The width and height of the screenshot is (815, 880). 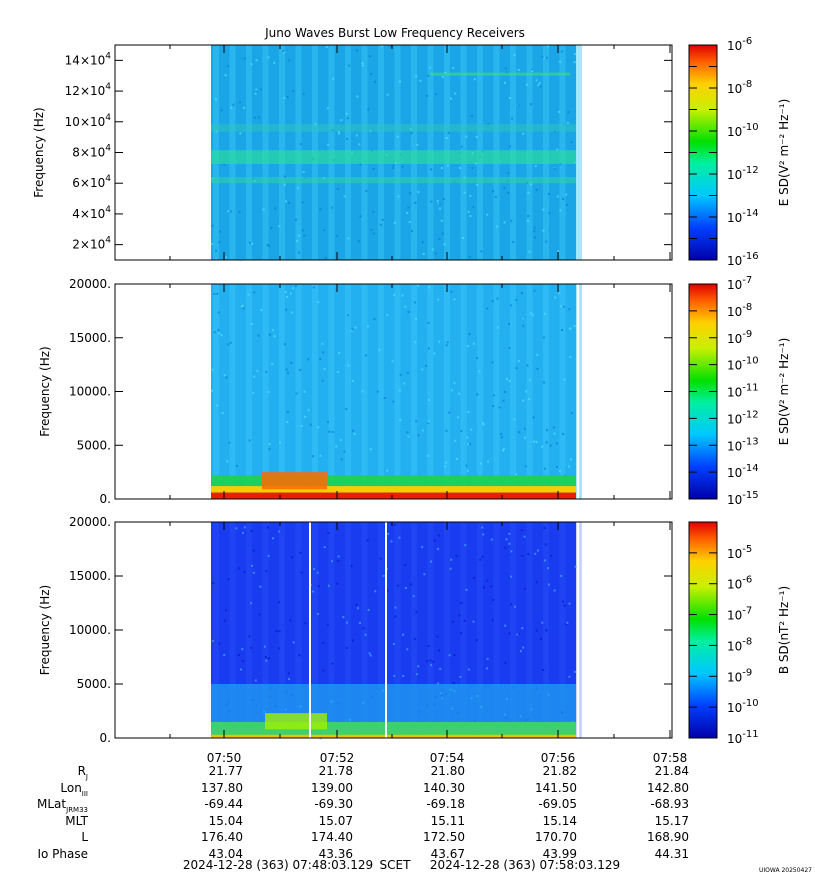 What do you see at coordinates (743, 737) in the screenshot?
I see `colorbar-tick-label: 10-11` at bounding box center [743, 737].